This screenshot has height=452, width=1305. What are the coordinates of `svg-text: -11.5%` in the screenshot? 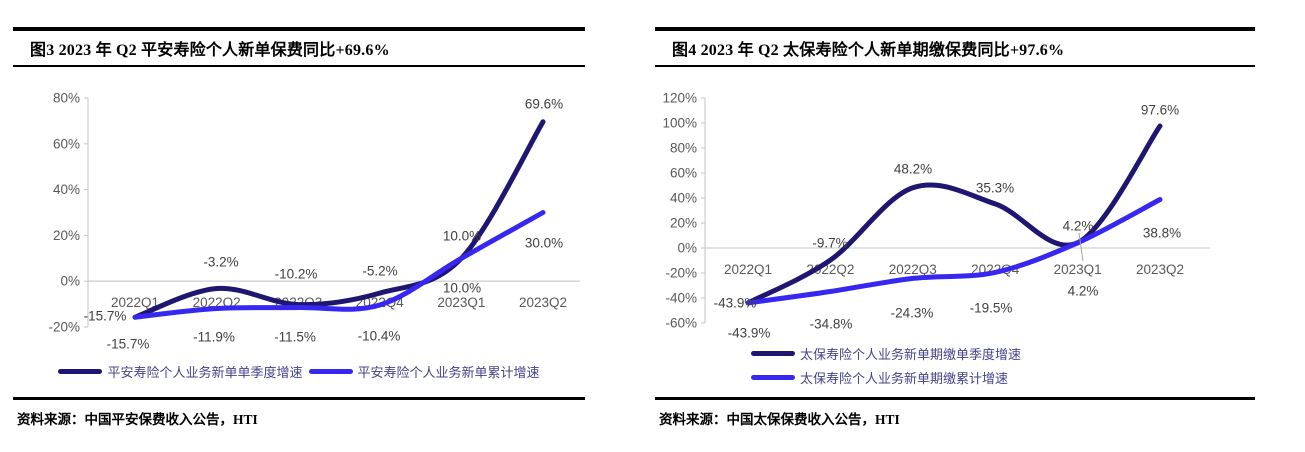 It's located at (295, 337).